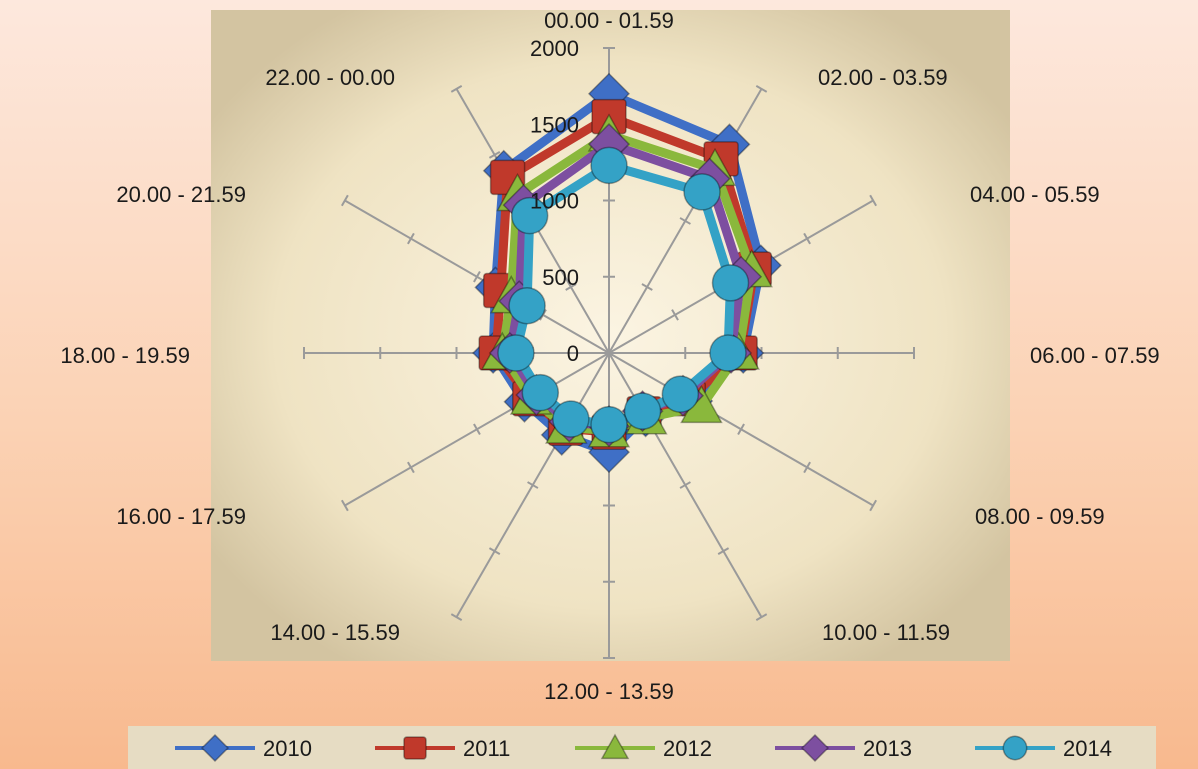  What do you see at coordinates (886, 632) in the screenshot?
I see `category-label-10-00-11-59: 10.00 - 11.59` at bounding box center [886, 632].